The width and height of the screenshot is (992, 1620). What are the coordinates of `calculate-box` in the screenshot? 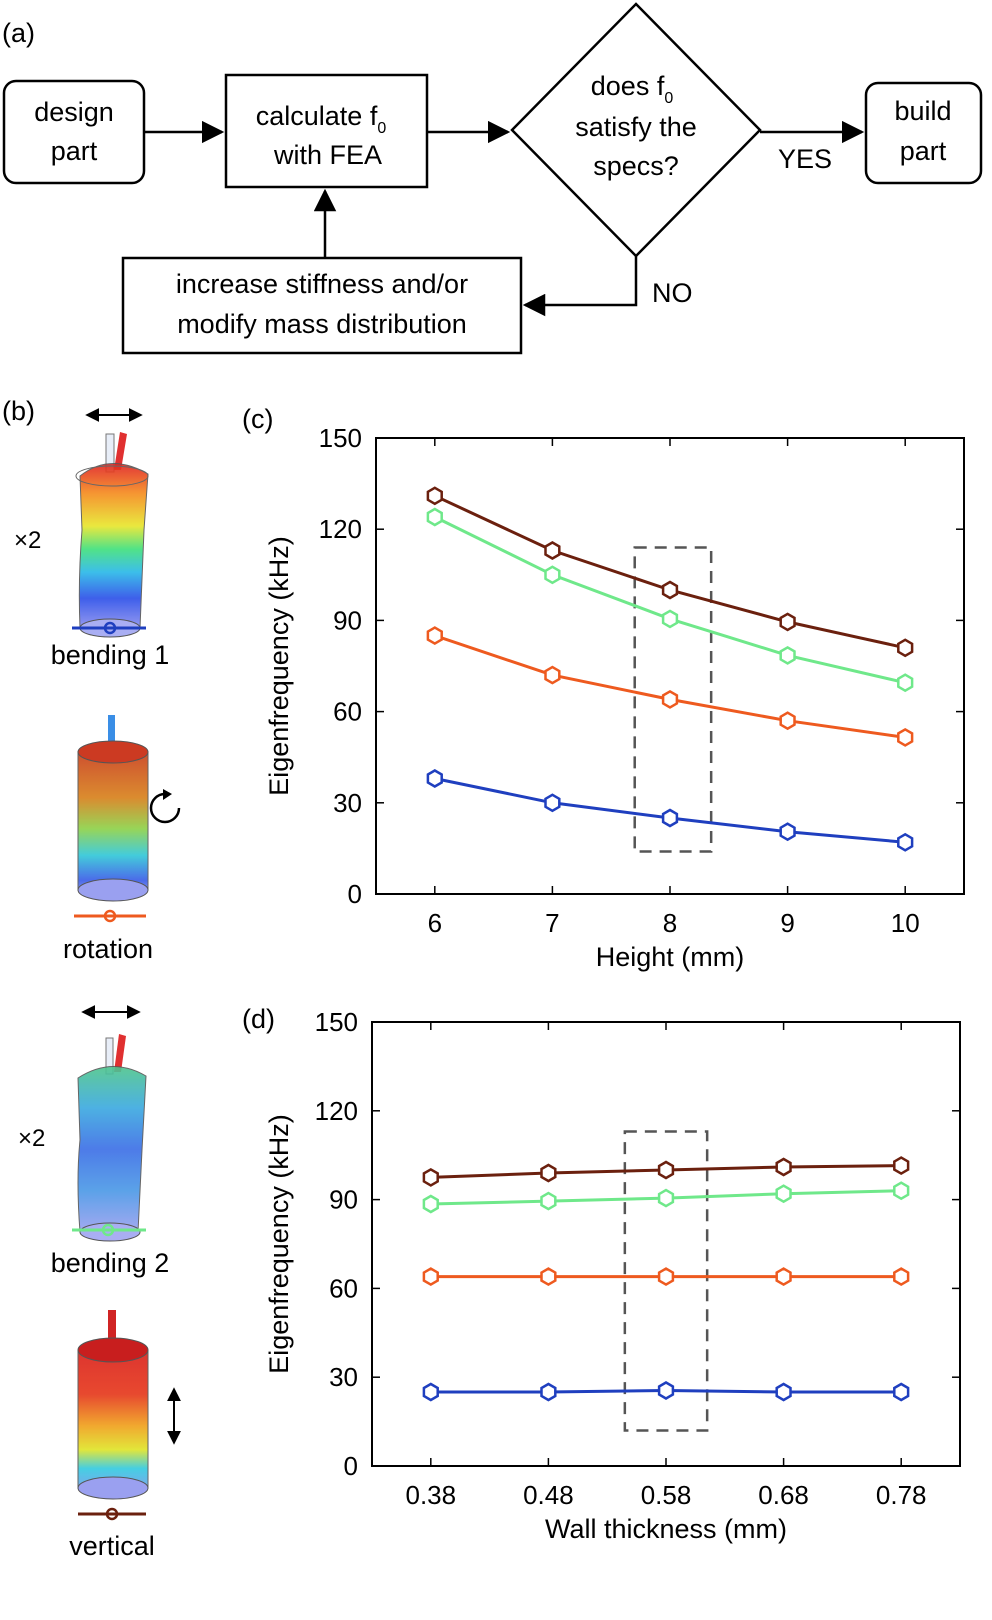 It's located at (326, 131).